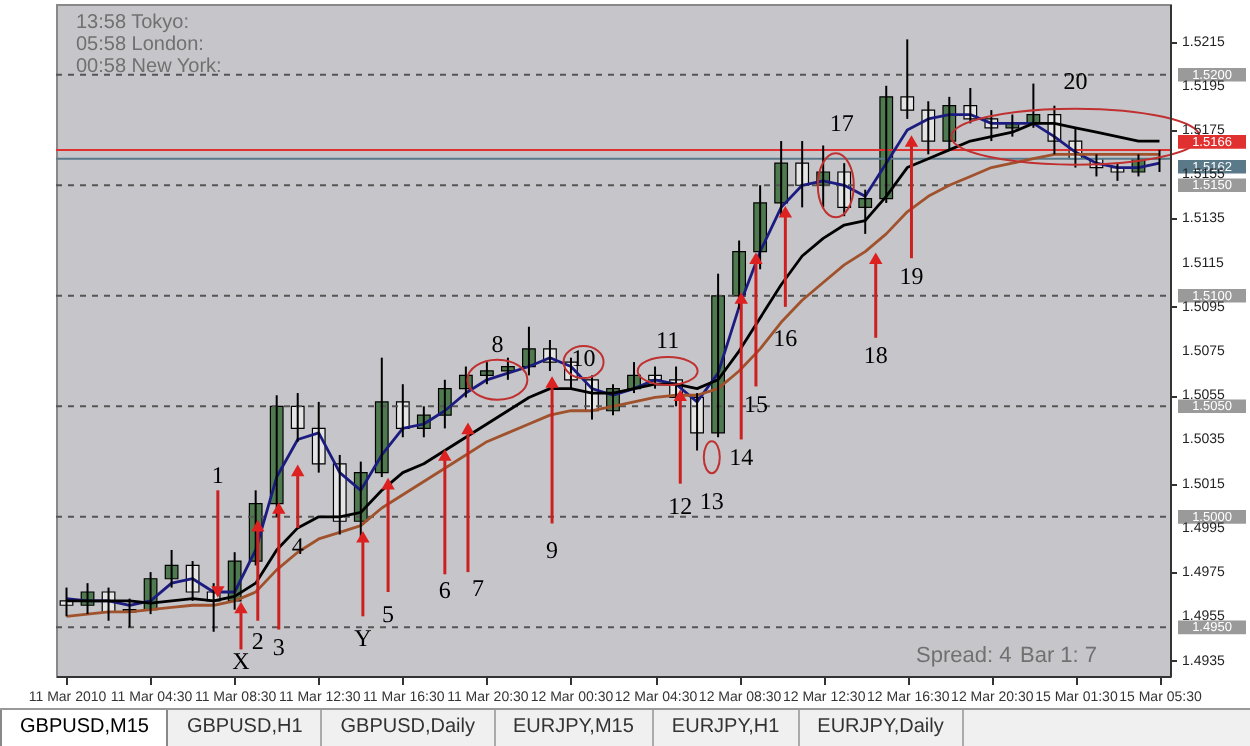 This screenshot has height=746, width=1250. Describe the element at coordinates (217, 474) in the screenshot. I see `annotation: 1` at that location.